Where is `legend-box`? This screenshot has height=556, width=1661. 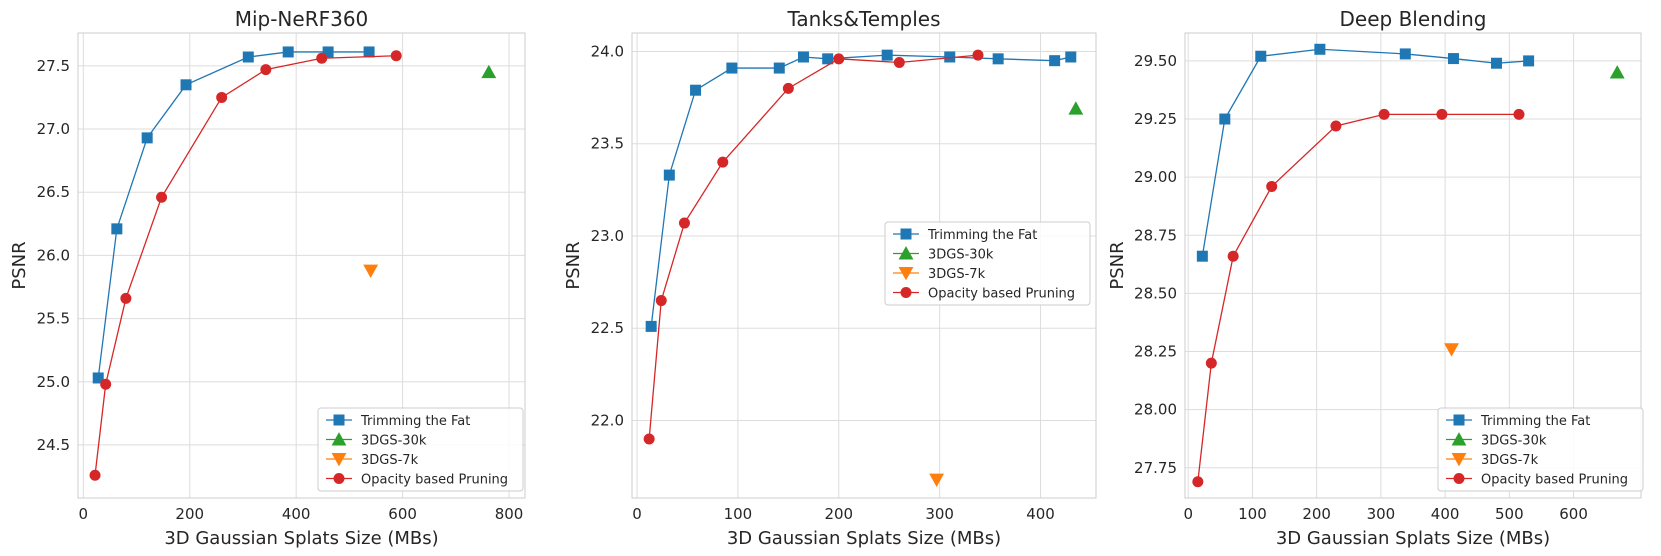 legend-box is located at coordinates (420, 449).